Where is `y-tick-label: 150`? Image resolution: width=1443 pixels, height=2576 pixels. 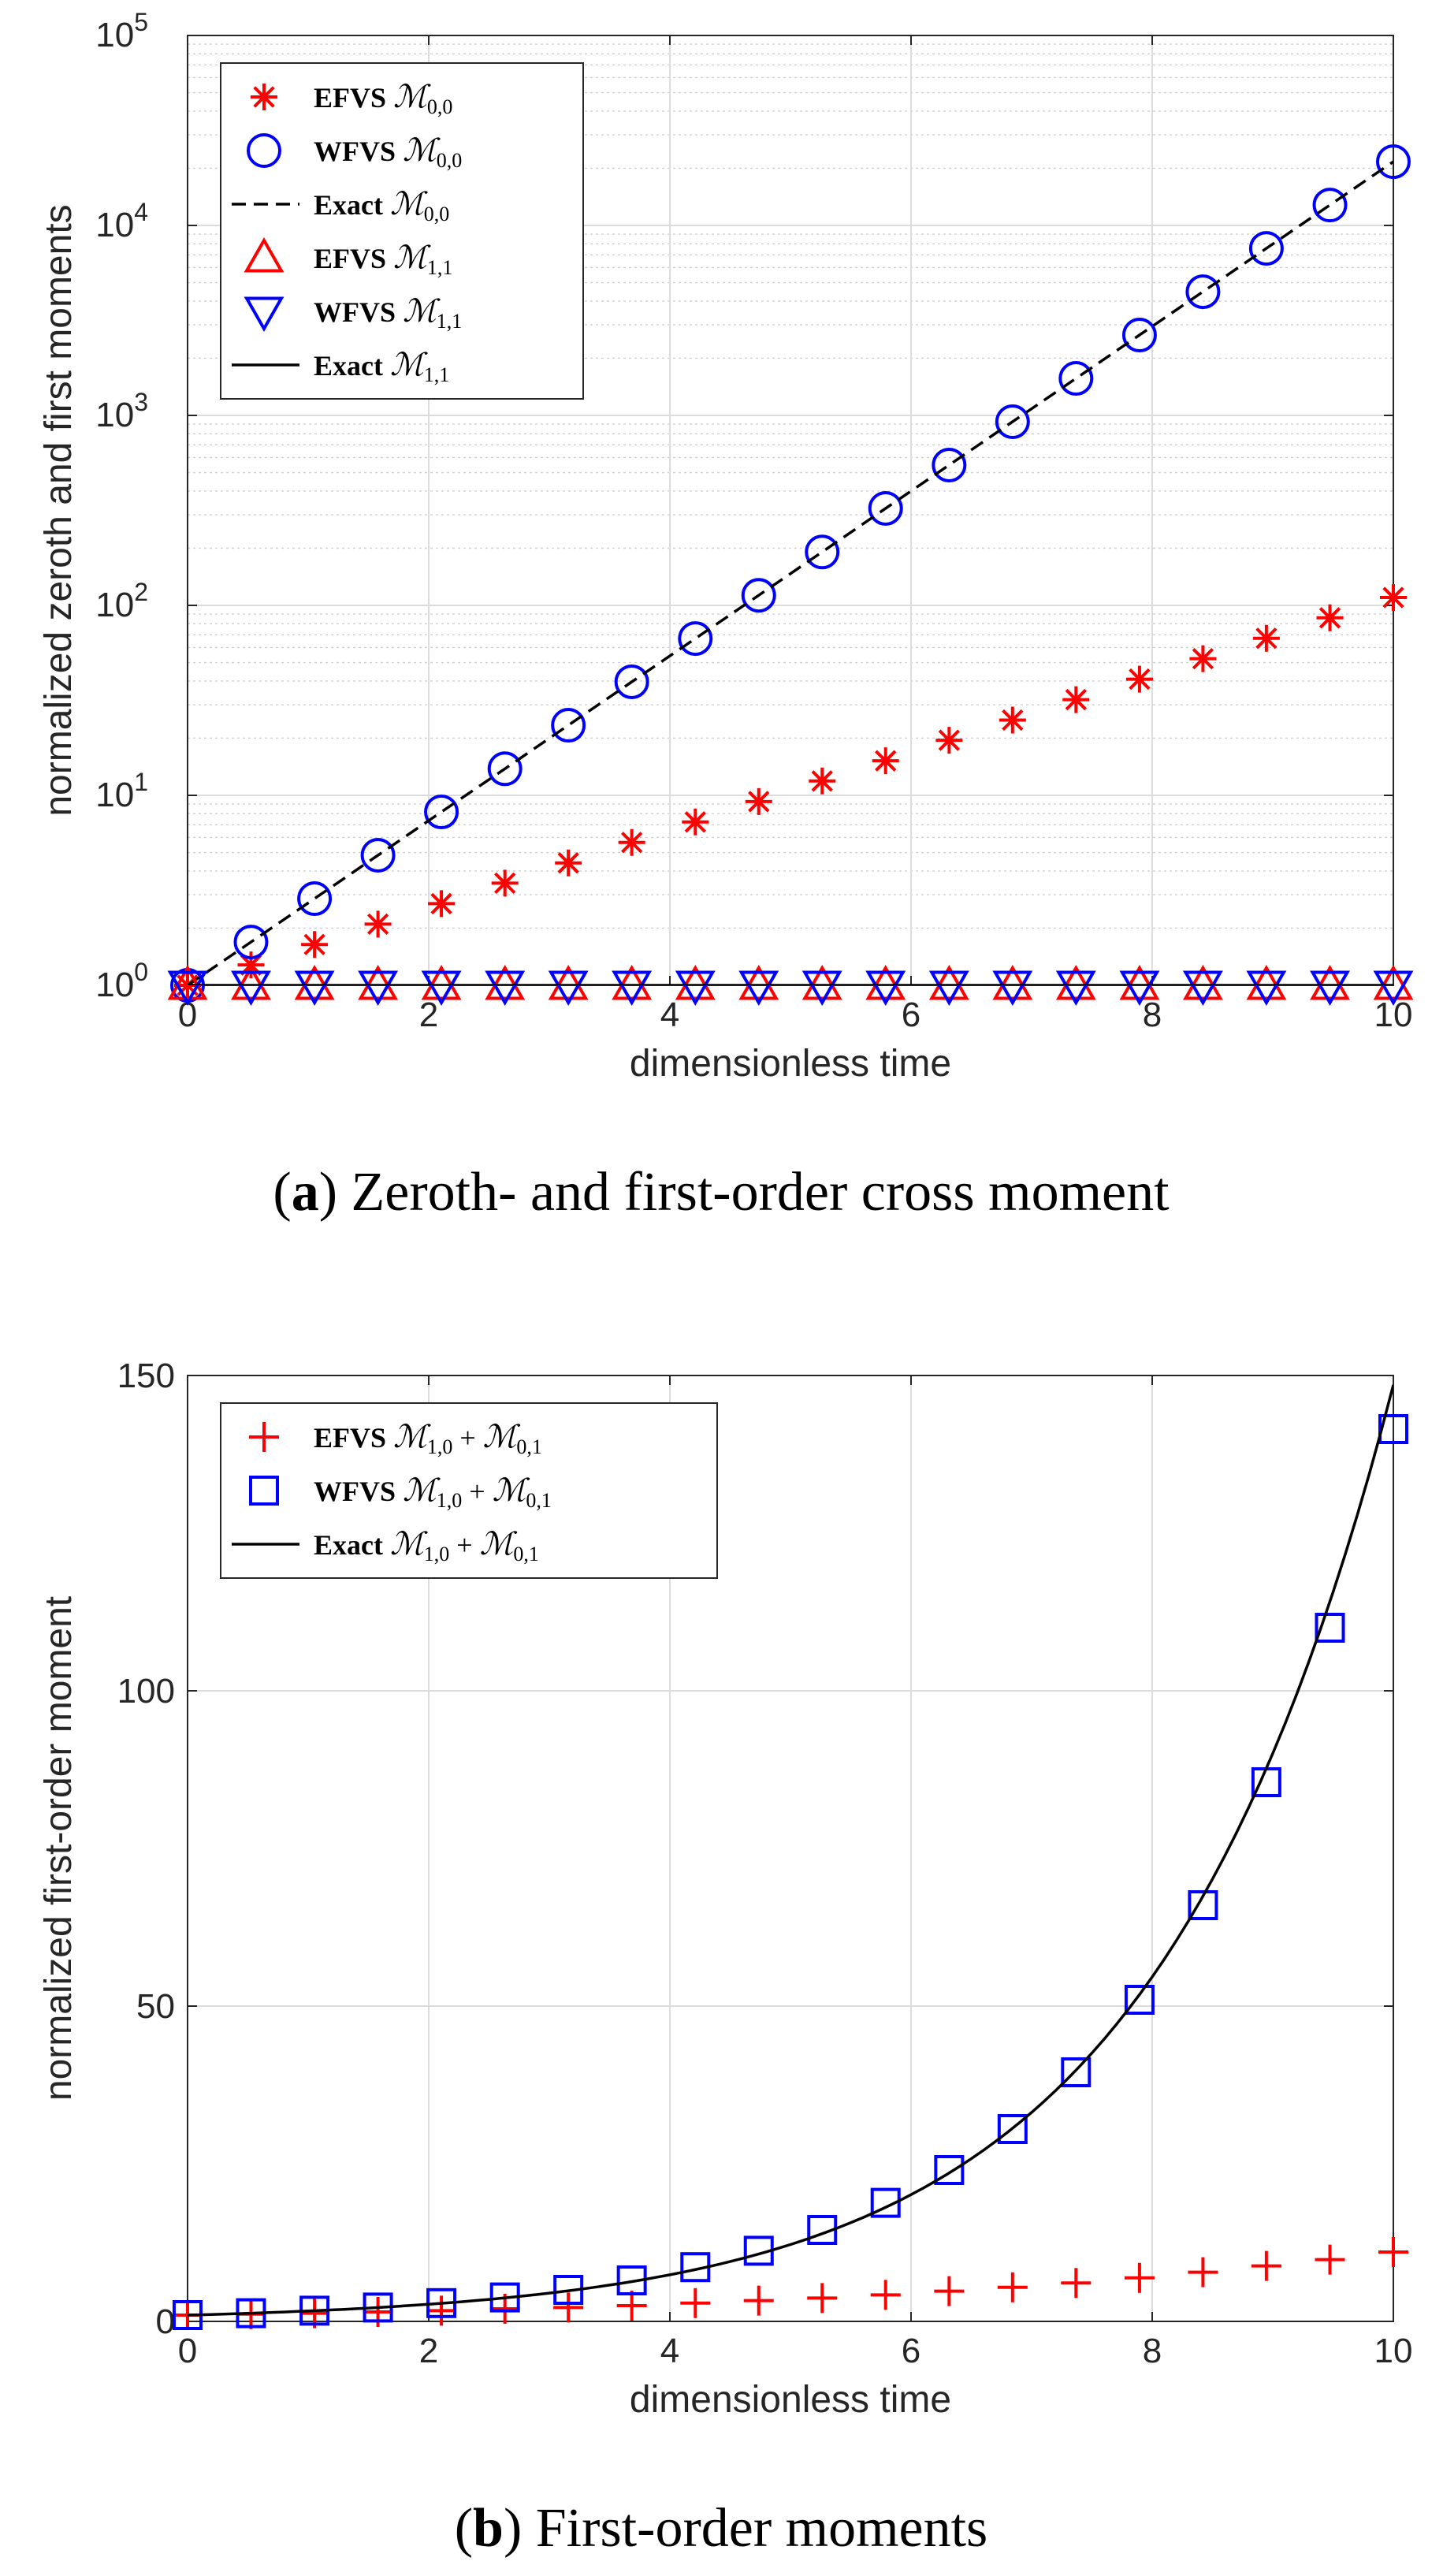
y-tick-label: 150 is located at coordinates (146, 1376).